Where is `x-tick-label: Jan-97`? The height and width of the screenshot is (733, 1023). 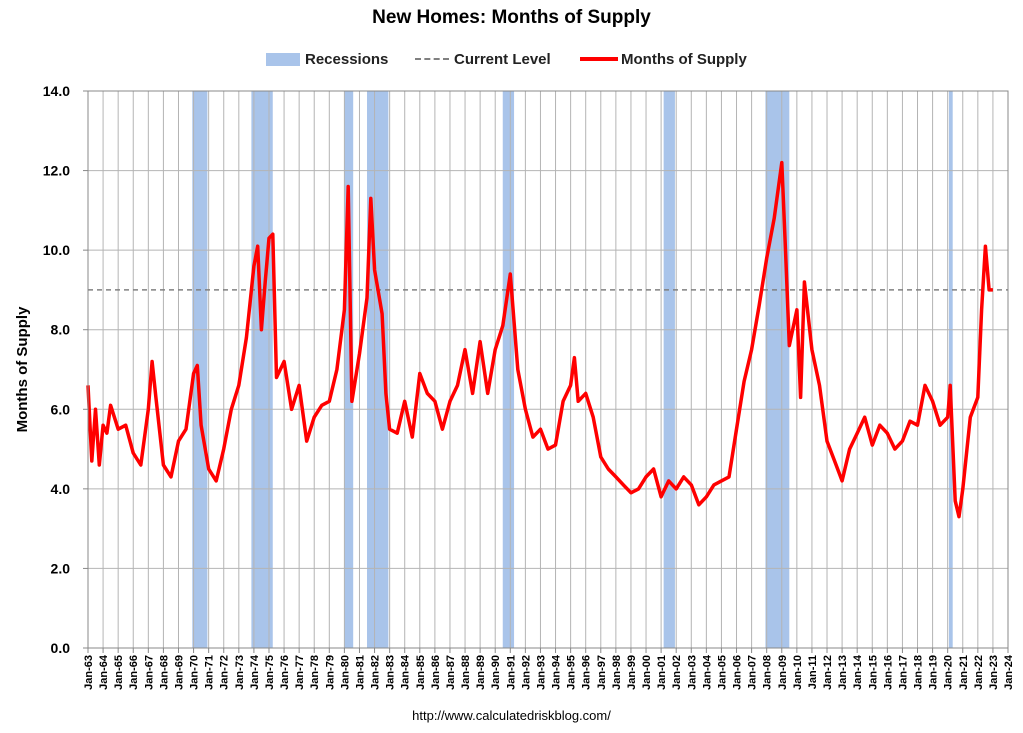 x-tick-label: Jan-97 is located at coordinates (602, 672).